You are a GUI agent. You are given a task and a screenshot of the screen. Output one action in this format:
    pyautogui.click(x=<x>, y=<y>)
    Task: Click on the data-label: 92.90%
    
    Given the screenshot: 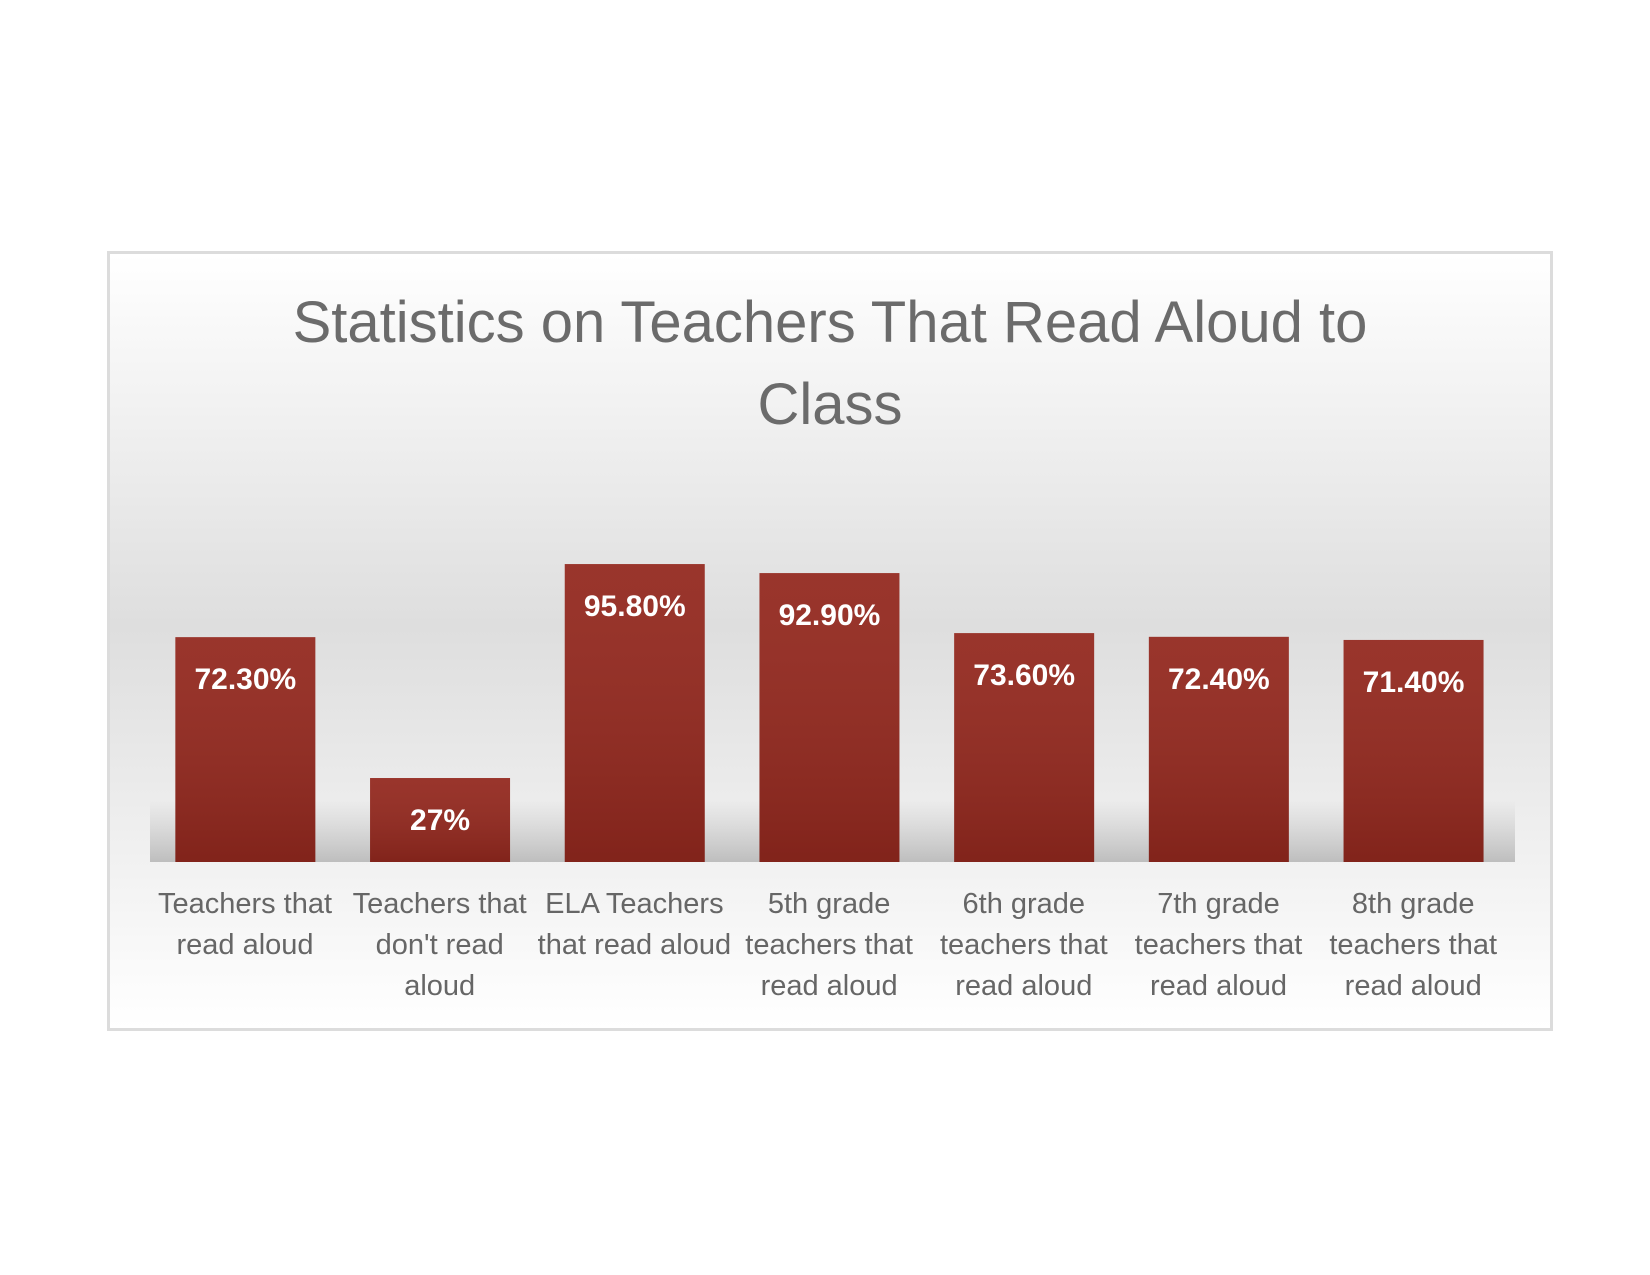 What is the action you would take?
    pyautogui.click(x=830, y=615)
    